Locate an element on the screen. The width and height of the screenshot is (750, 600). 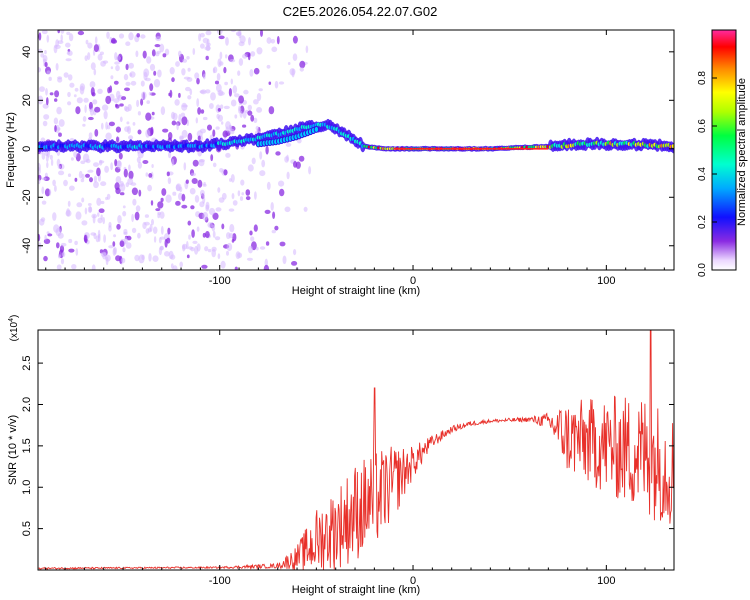
y-tick-label: 1.5 is located at coordinates (27, 445).